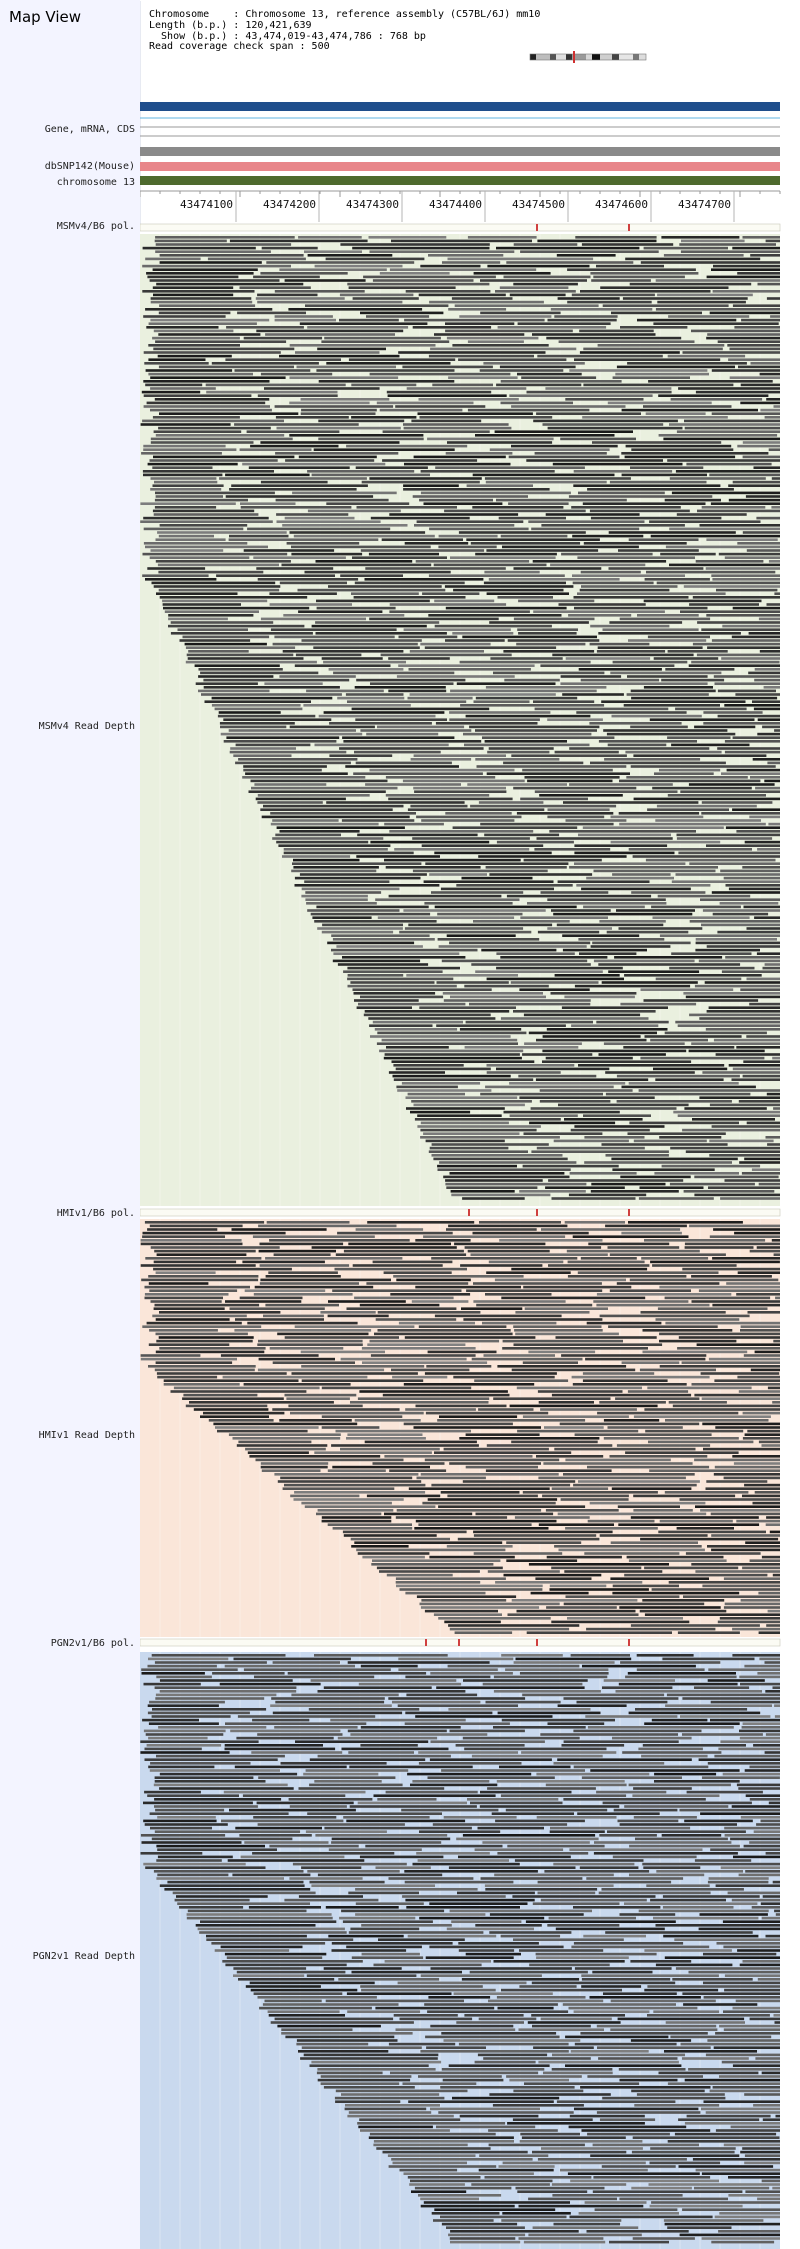 This screenshot has width=800, height=2249. What do you see at coordinates (92, 1643) in the screenshot?
I see `pgn-pol-track-label: PGN2v1/B6 pol.` at bounding box center [92, 1643].